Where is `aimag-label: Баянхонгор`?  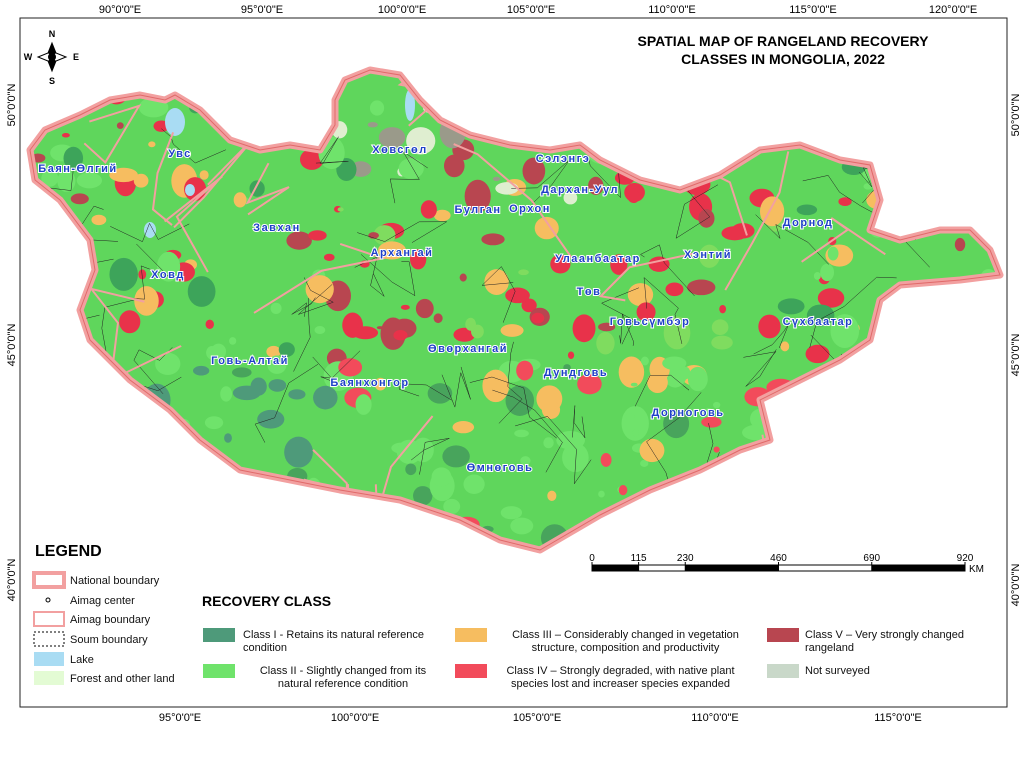
aimag-label: Баянхонгор is located at coordinates (369, 383).